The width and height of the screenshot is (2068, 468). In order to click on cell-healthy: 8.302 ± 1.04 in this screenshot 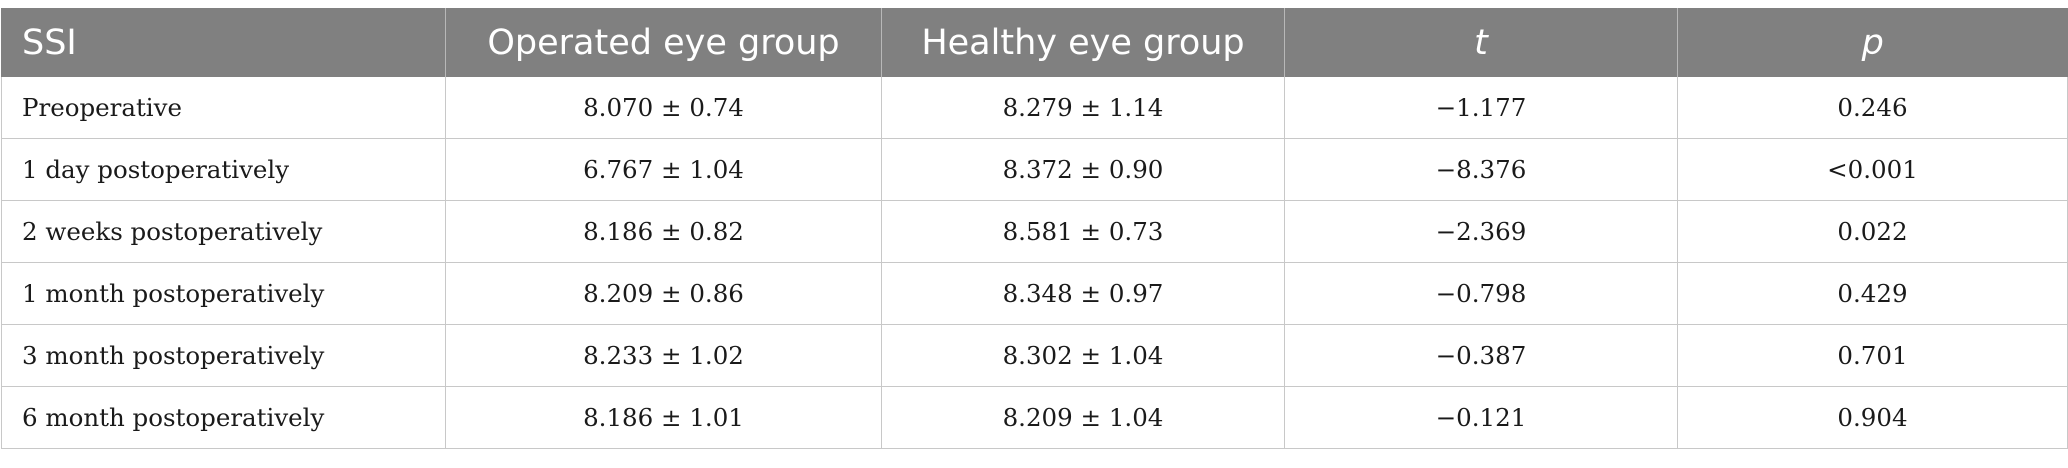, I will do `click(1083, 355)`.